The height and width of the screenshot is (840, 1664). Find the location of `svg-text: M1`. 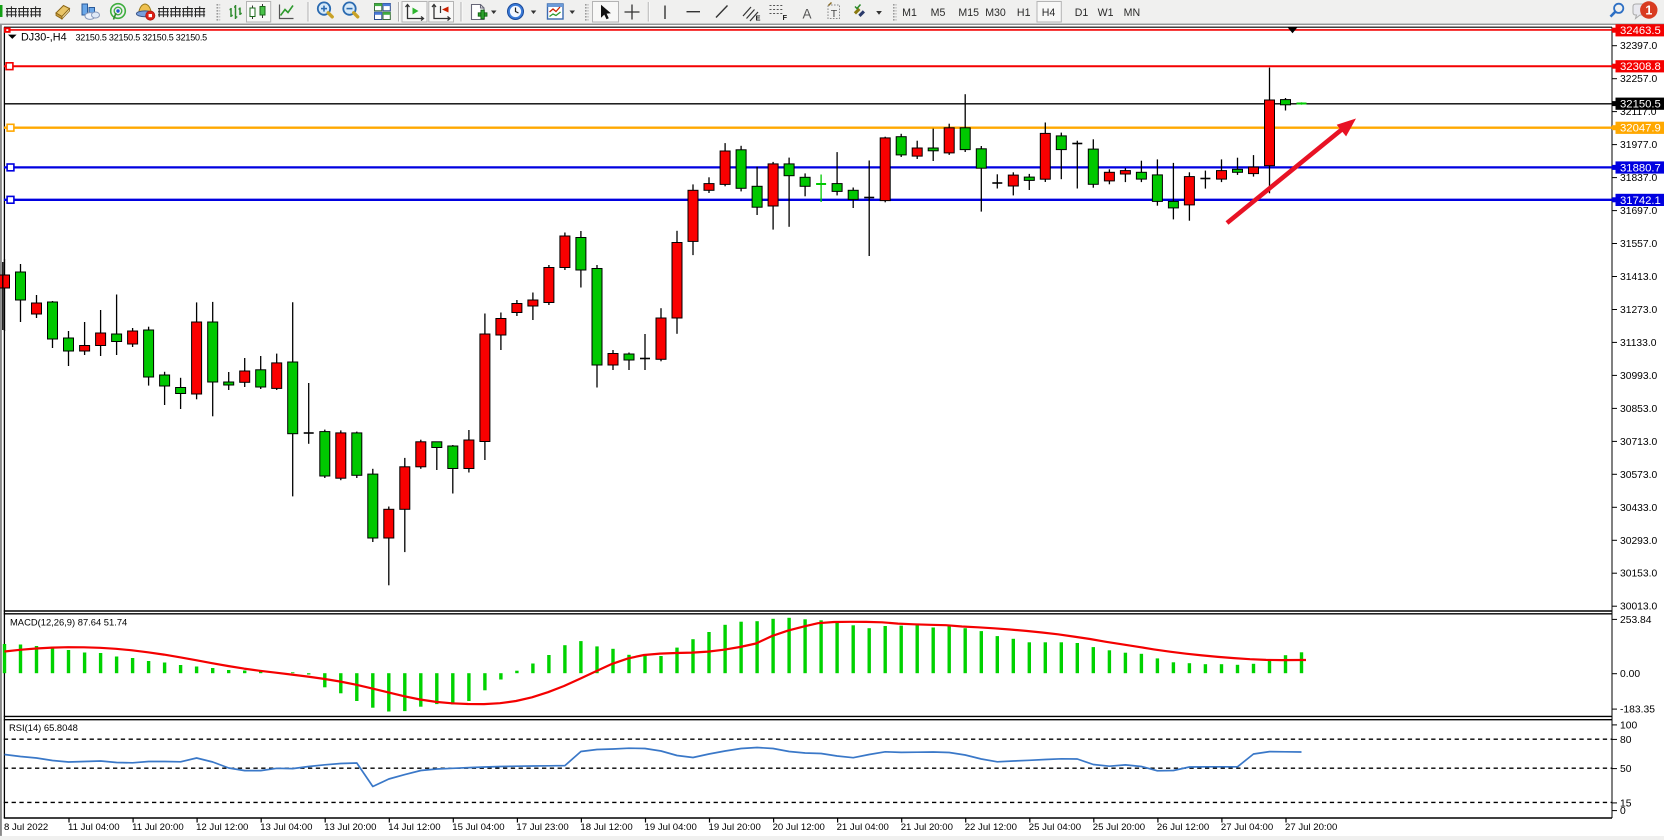

svg-text: M1 is located at coordinates (909, 13).